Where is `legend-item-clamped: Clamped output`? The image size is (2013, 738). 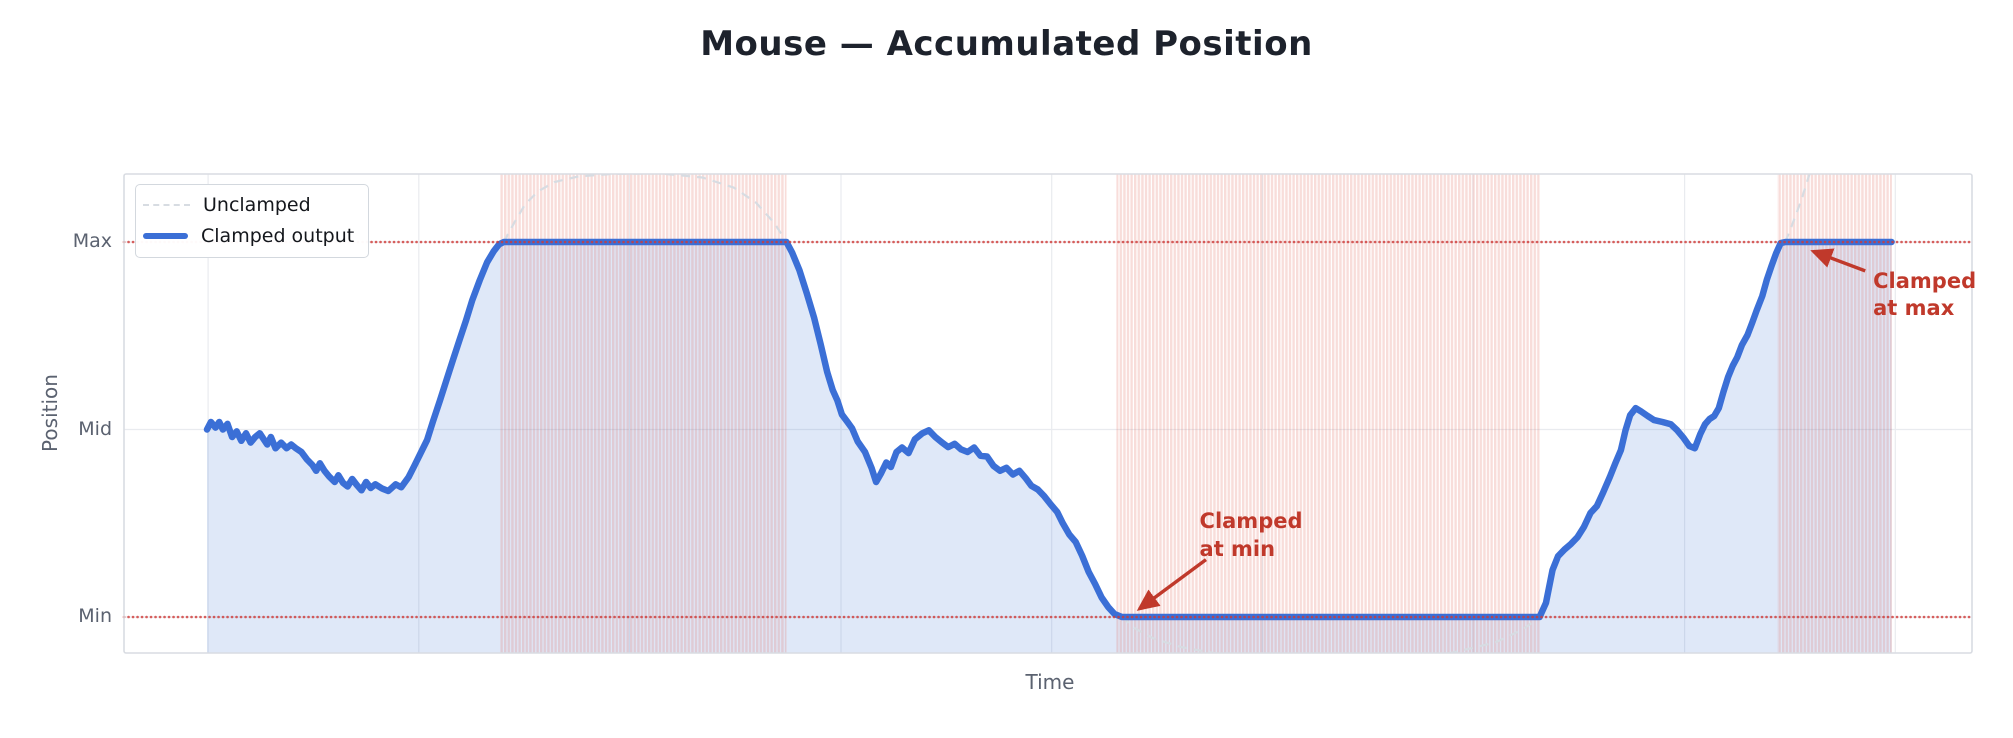 legend-item-clamped: Clamped output is located at coordinates (248, 236).